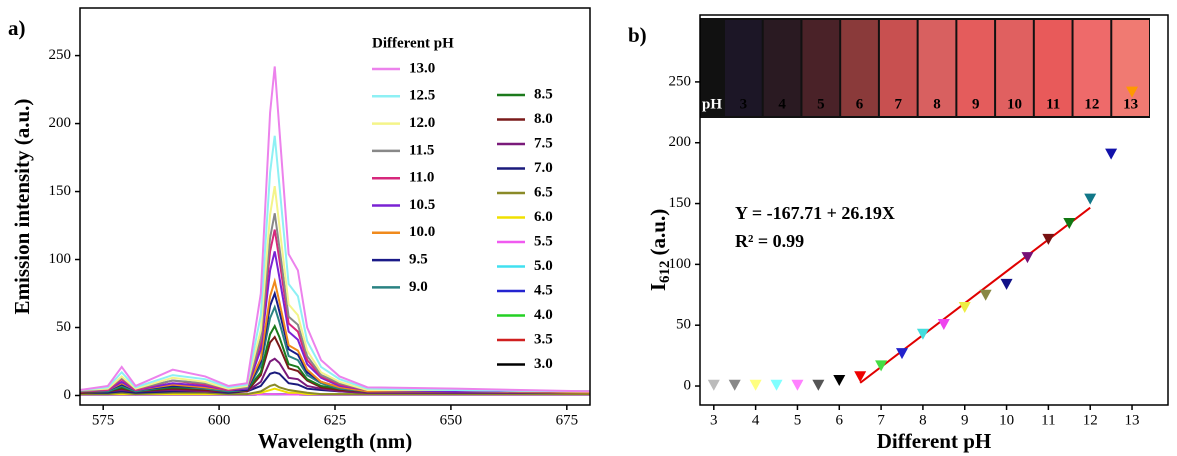 The image size is (1177, 456). Describe the element at coordinates (335, 441) in the screenshot. I see `x-axis-title: Wavelength (nm)` at that location.